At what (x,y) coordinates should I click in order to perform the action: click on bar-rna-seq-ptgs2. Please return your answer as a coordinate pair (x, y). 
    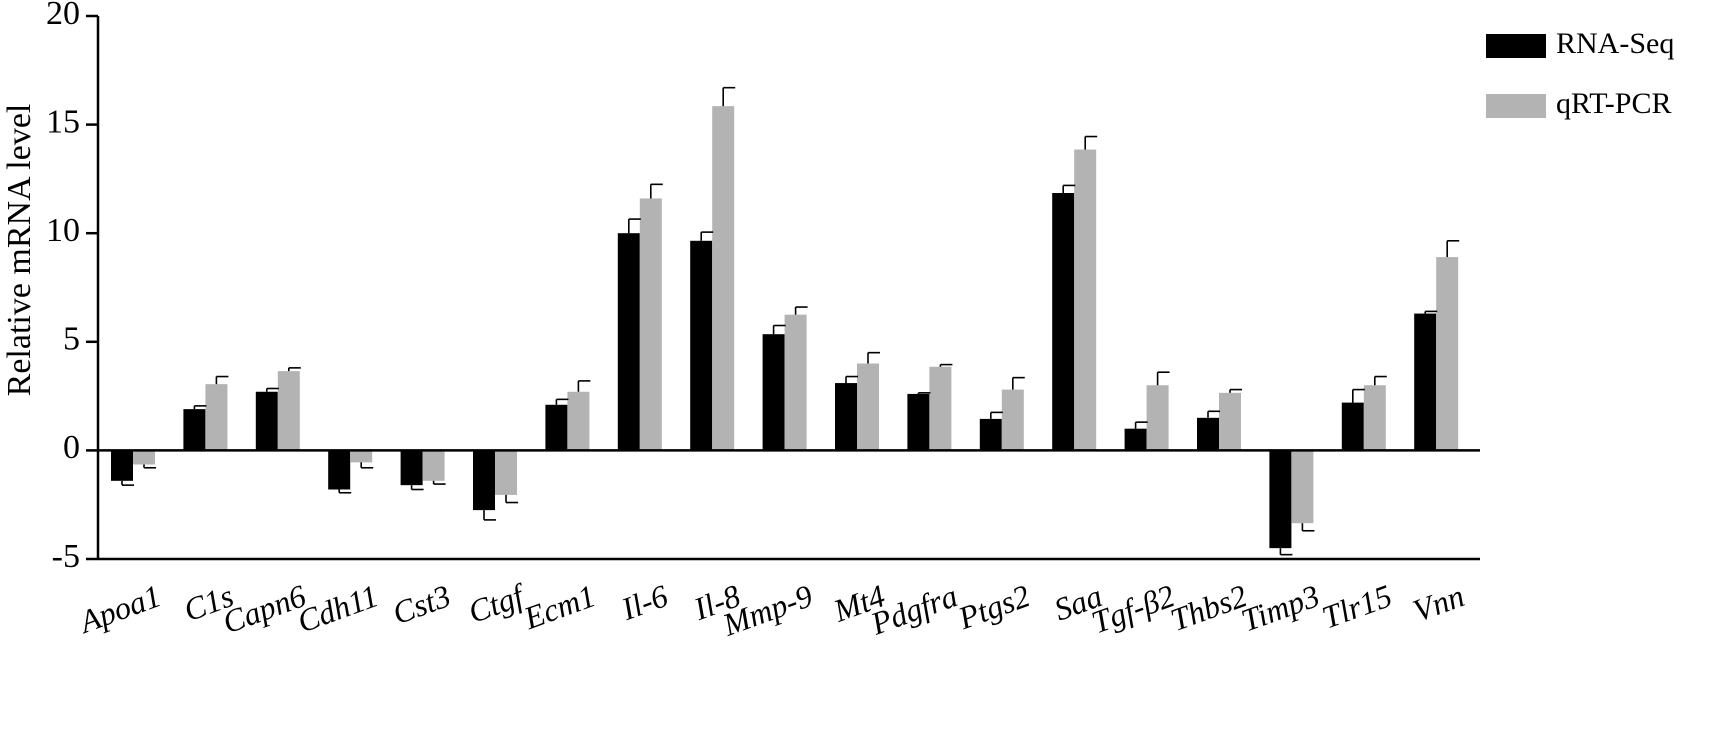
    Looking at the image, I should click on (990, 434).